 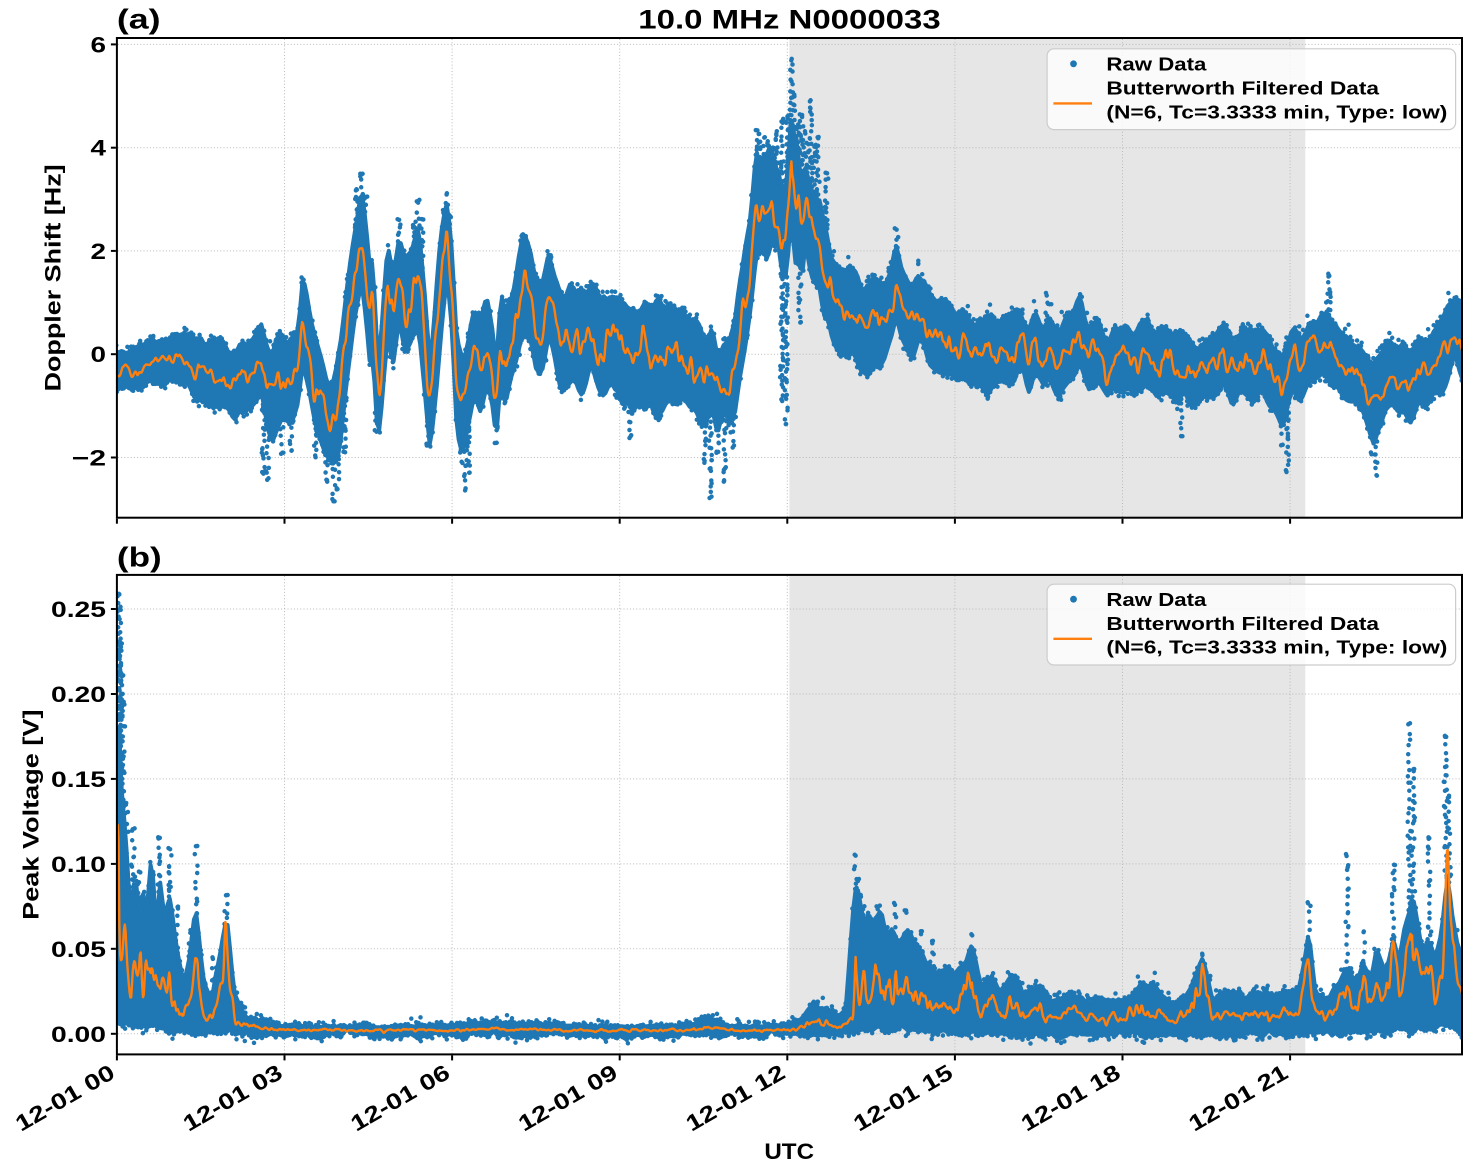 What do you see at coordinates (78, 779) in the screenshot?
I see `svg-text: 0.15` at bounding box center [78, 779].